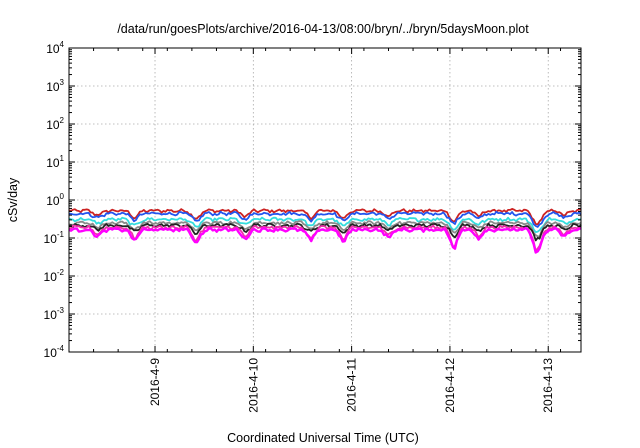 The width and height of the screenshot is (640, 448). What do you see at coordinates (55, 48) in the screenshot?
I see `y-tick-label: 10⁴` at bounding box center [55, 48].